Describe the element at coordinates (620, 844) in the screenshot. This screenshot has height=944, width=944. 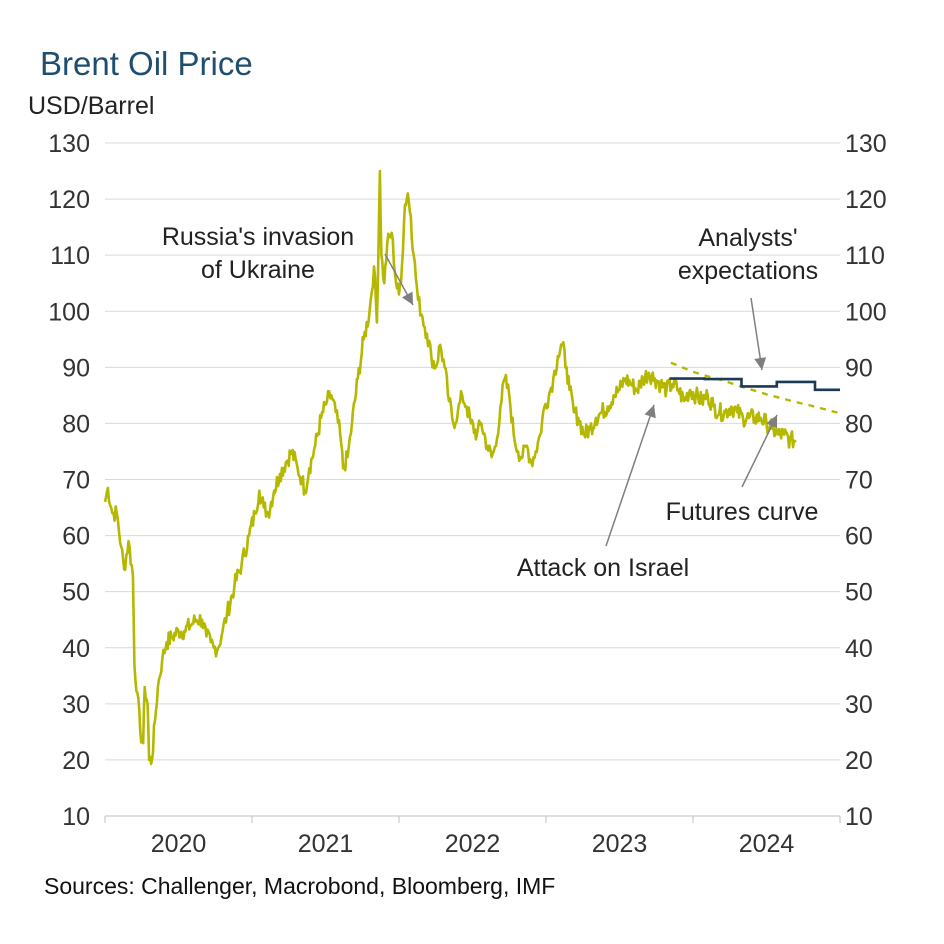
I see `x-tick-label: 2023` at that location.